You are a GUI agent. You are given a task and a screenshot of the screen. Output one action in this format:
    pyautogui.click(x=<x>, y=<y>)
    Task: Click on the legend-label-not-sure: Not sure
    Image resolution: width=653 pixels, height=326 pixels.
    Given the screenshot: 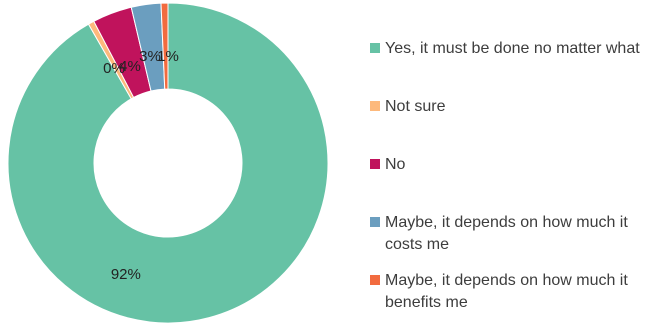 What is the action you would take?
    pyautogui.click(x=415, y=106)
    